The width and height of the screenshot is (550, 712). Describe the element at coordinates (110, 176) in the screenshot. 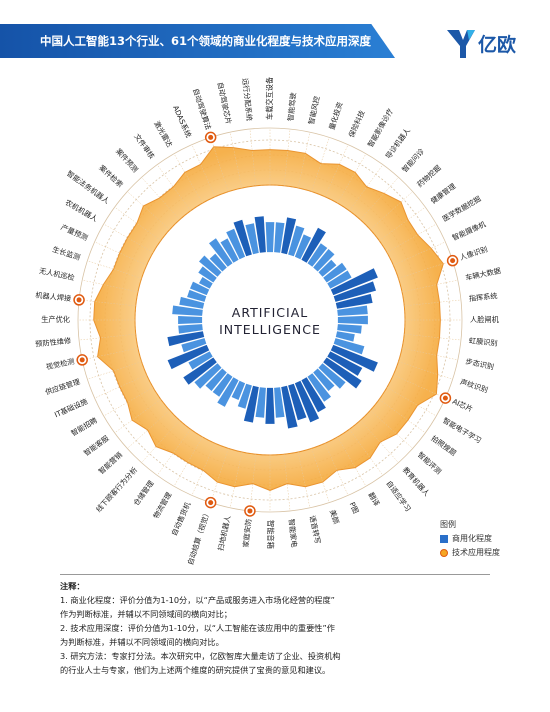

I see `category-label: 案件检索` at that location.